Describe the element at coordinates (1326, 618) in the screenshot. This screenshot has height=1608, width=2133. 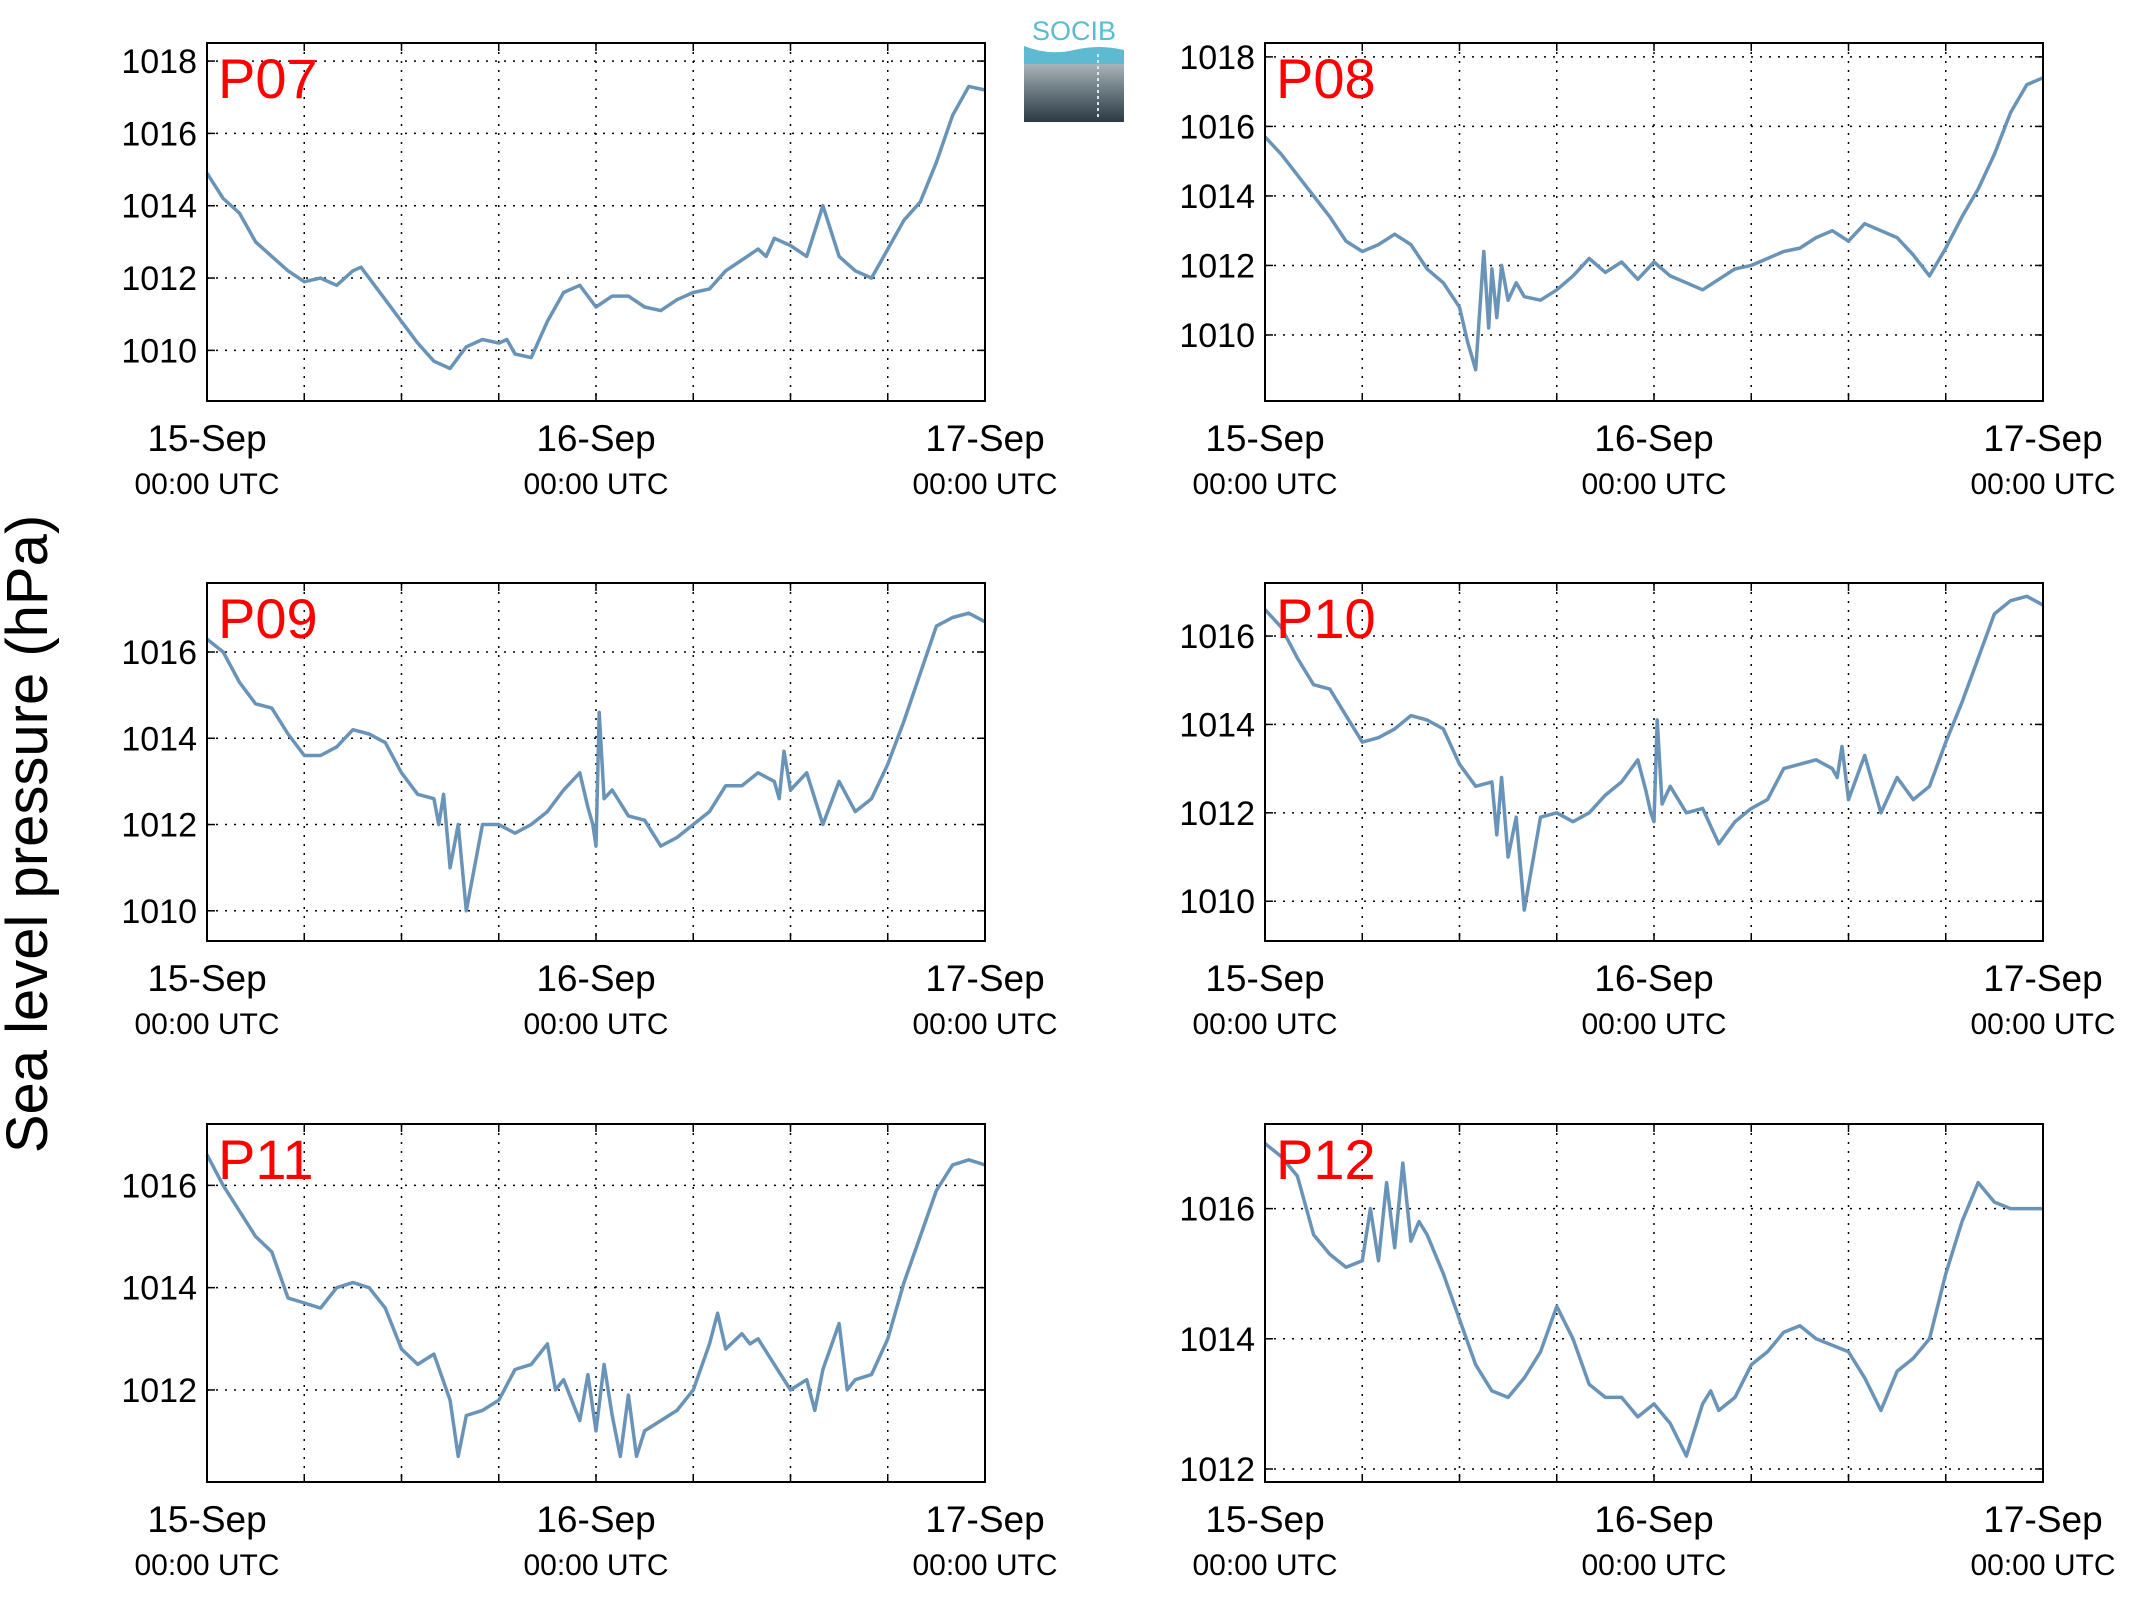
I see `panel-label: P10` at that location.